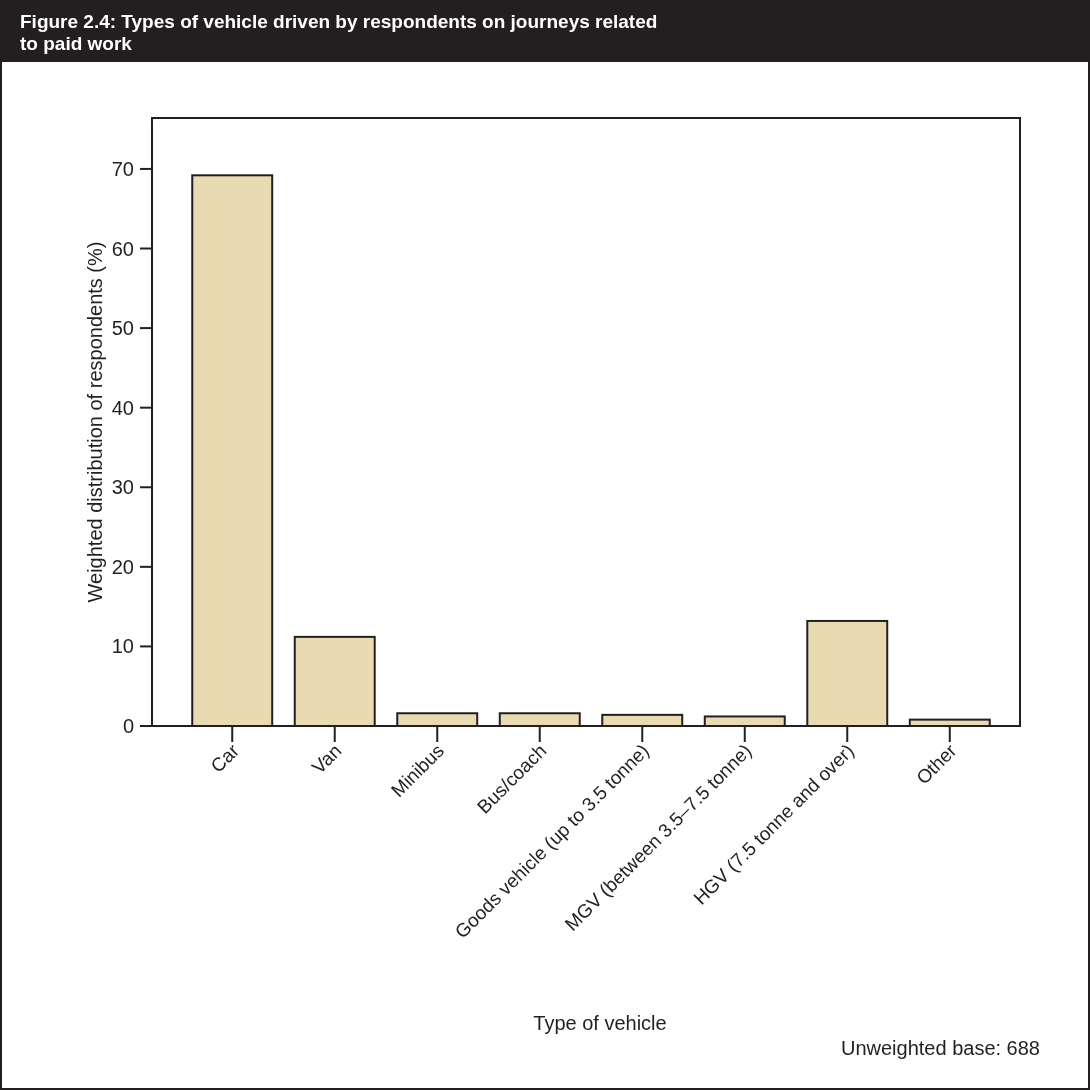  What do you see at coordinates (128, 726) in the screenshot?
I see `y-tick-label: 0` at bounding box center [128, 726].